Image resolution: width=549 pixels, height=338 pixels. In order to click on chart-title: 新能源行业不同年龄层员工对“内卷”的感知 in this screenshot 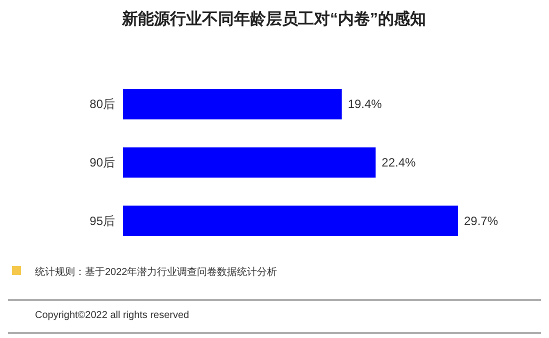, I will do `click(273, 19)`.